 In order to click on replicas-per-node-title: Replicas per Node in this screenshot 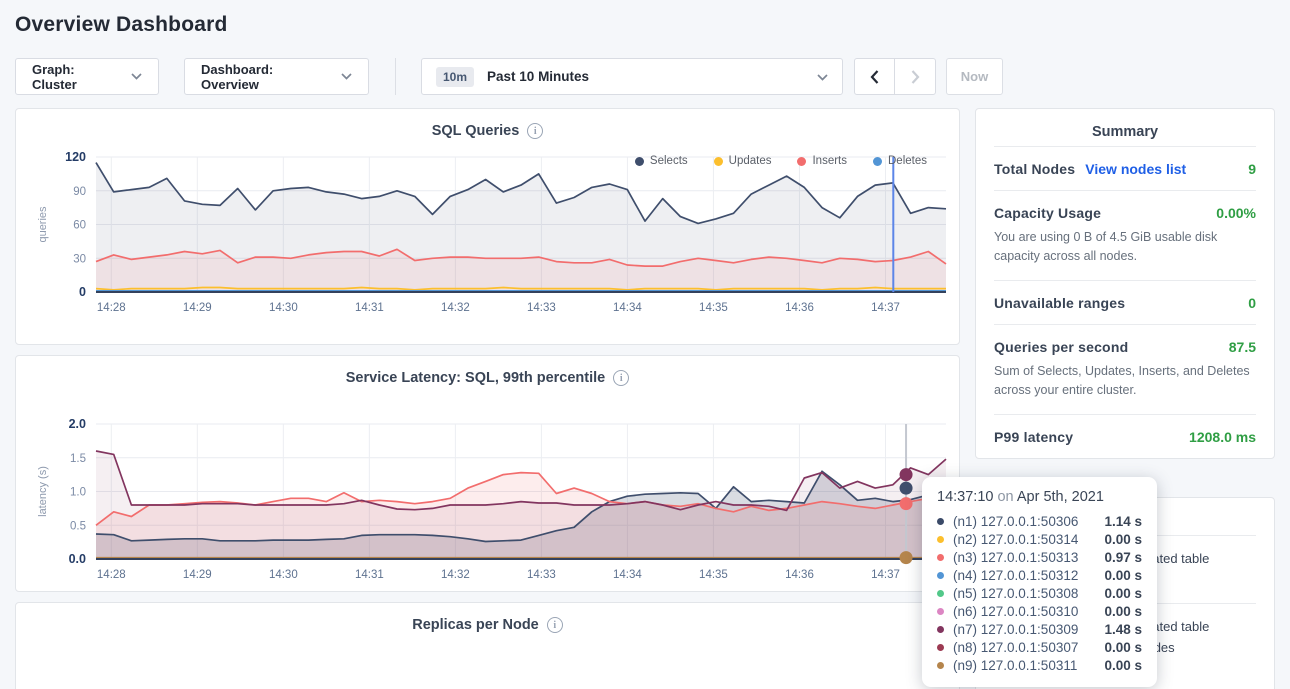, I will do `click(475, 625)`.